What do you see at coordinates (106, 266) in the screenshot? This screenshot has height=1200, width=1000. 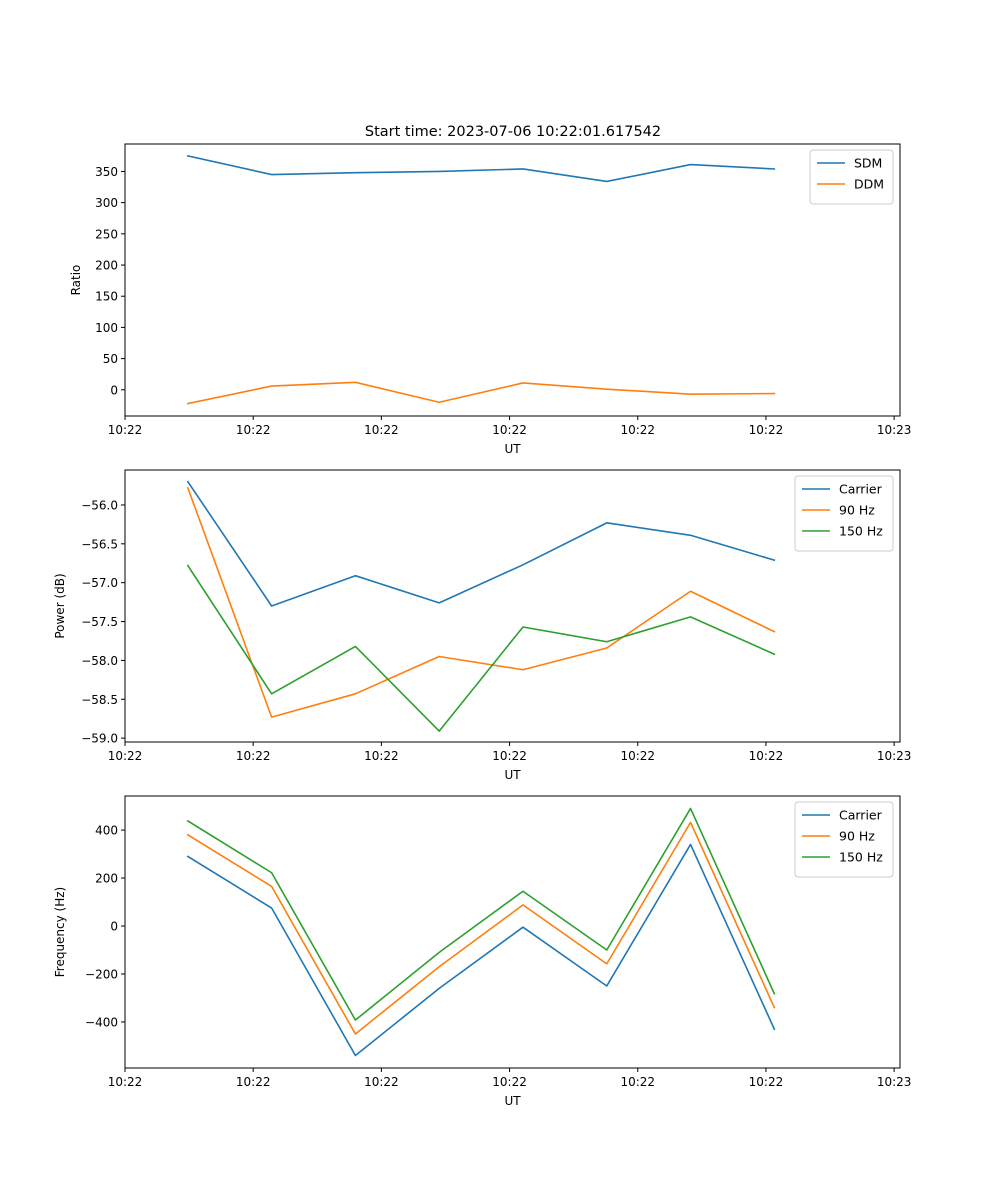 I see `ratio-y-tick-label: 200` at bounding box center [106, 266].